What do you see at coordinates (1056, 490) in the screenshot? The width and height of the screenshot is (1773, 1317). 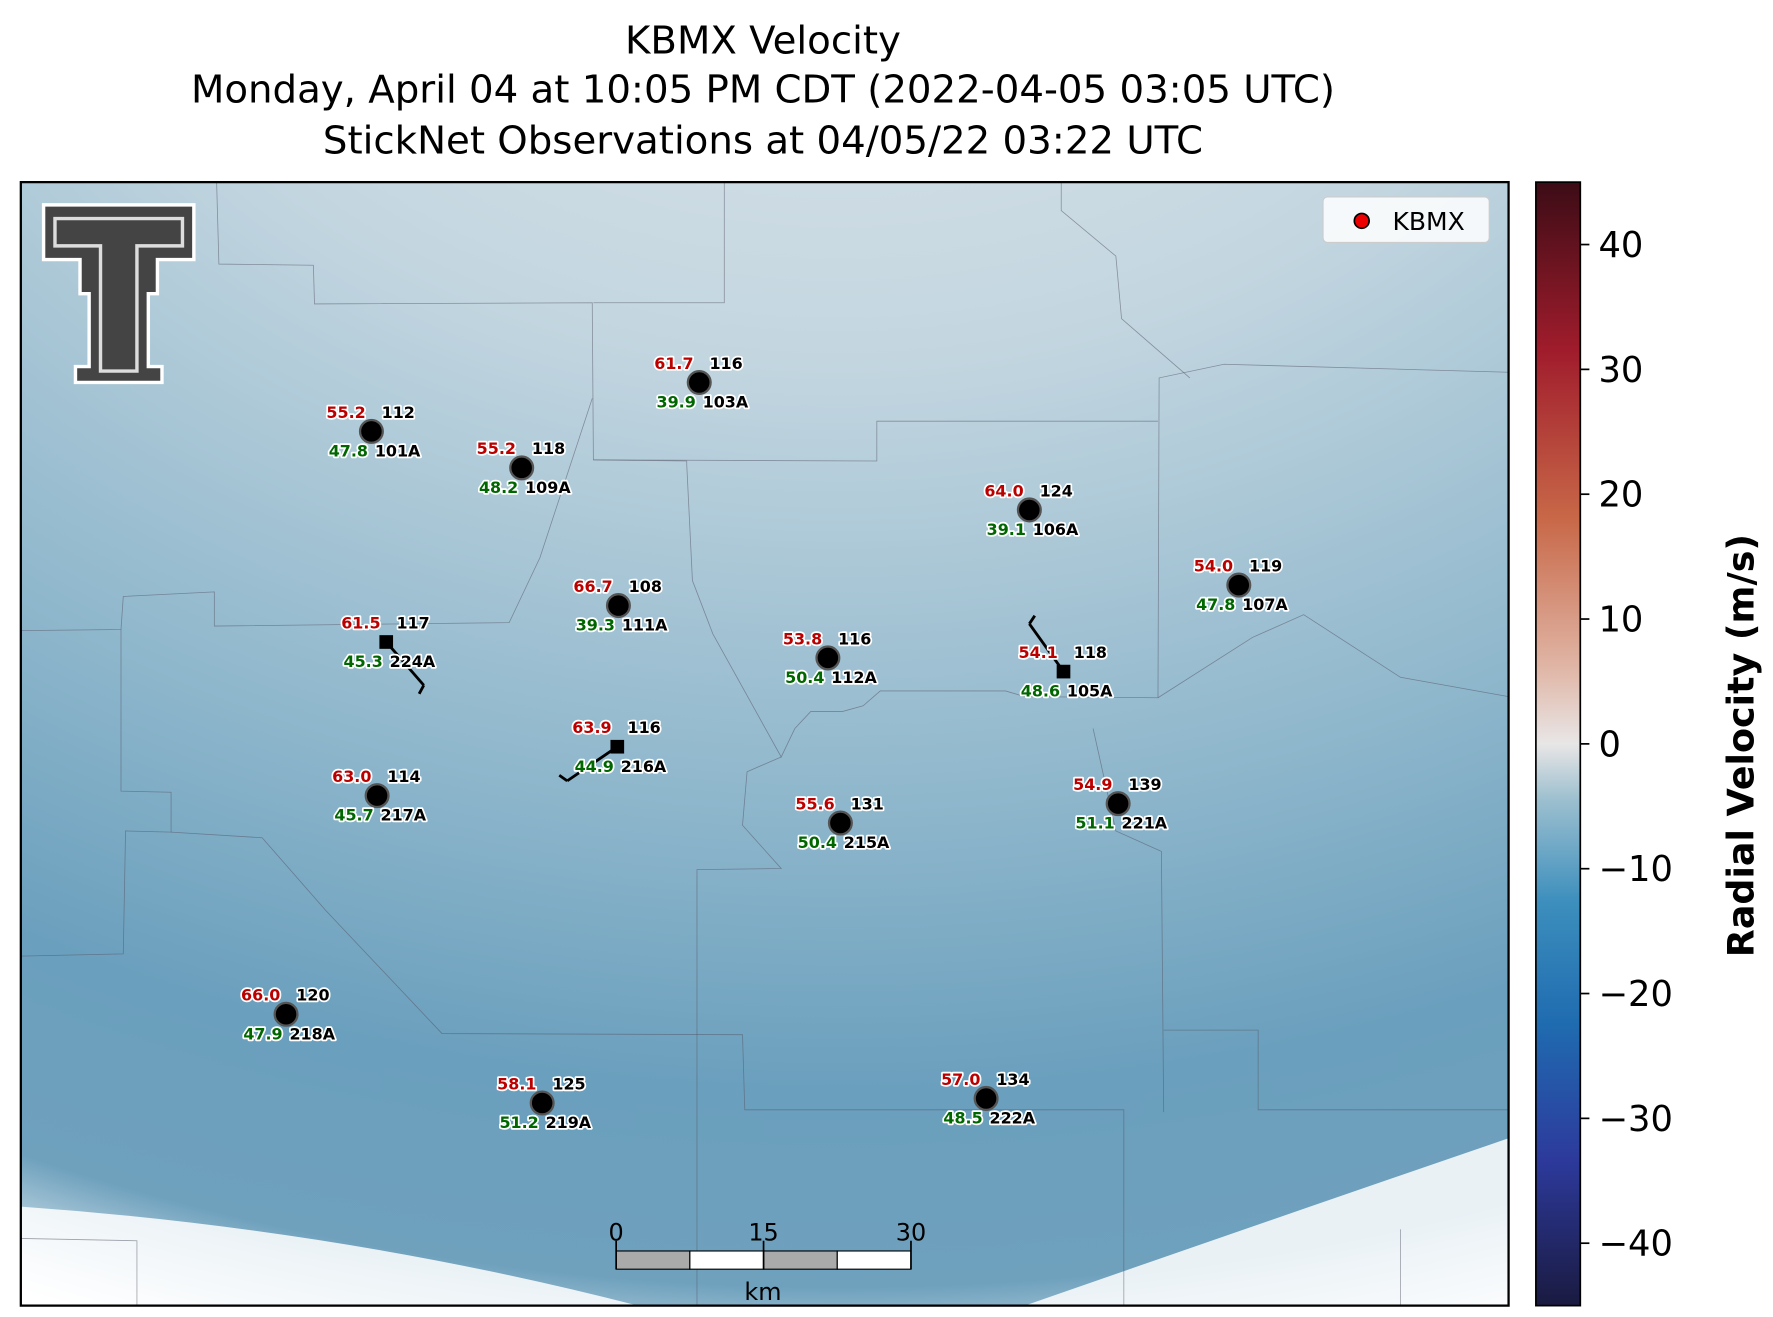 I see `station-value: 124` at bounding box center [1056, 490].